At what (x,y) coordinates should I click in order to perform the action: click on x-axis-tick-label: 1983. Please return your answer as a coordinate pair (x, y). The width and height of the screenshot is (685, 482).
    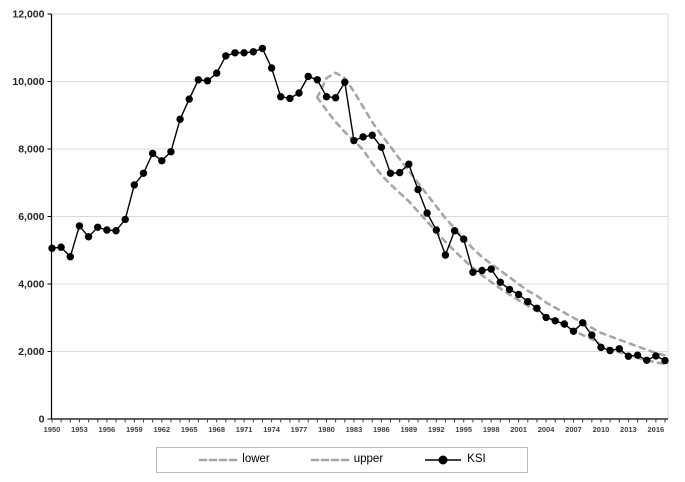
    Looking at the image, I should click on (354, 429).